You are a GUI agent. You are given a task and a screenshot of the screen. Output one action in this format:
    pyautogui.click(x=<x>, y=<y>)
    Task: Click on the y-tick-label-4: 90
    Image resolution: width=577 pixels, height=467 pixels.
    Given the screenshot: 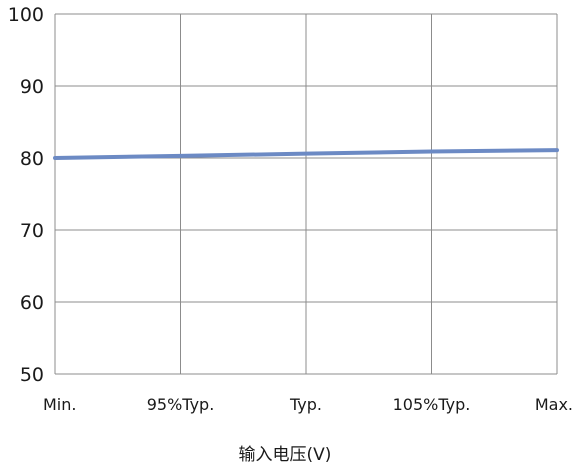 What is the action you would take?
    pyautogui.click(x=32, y=87)
    